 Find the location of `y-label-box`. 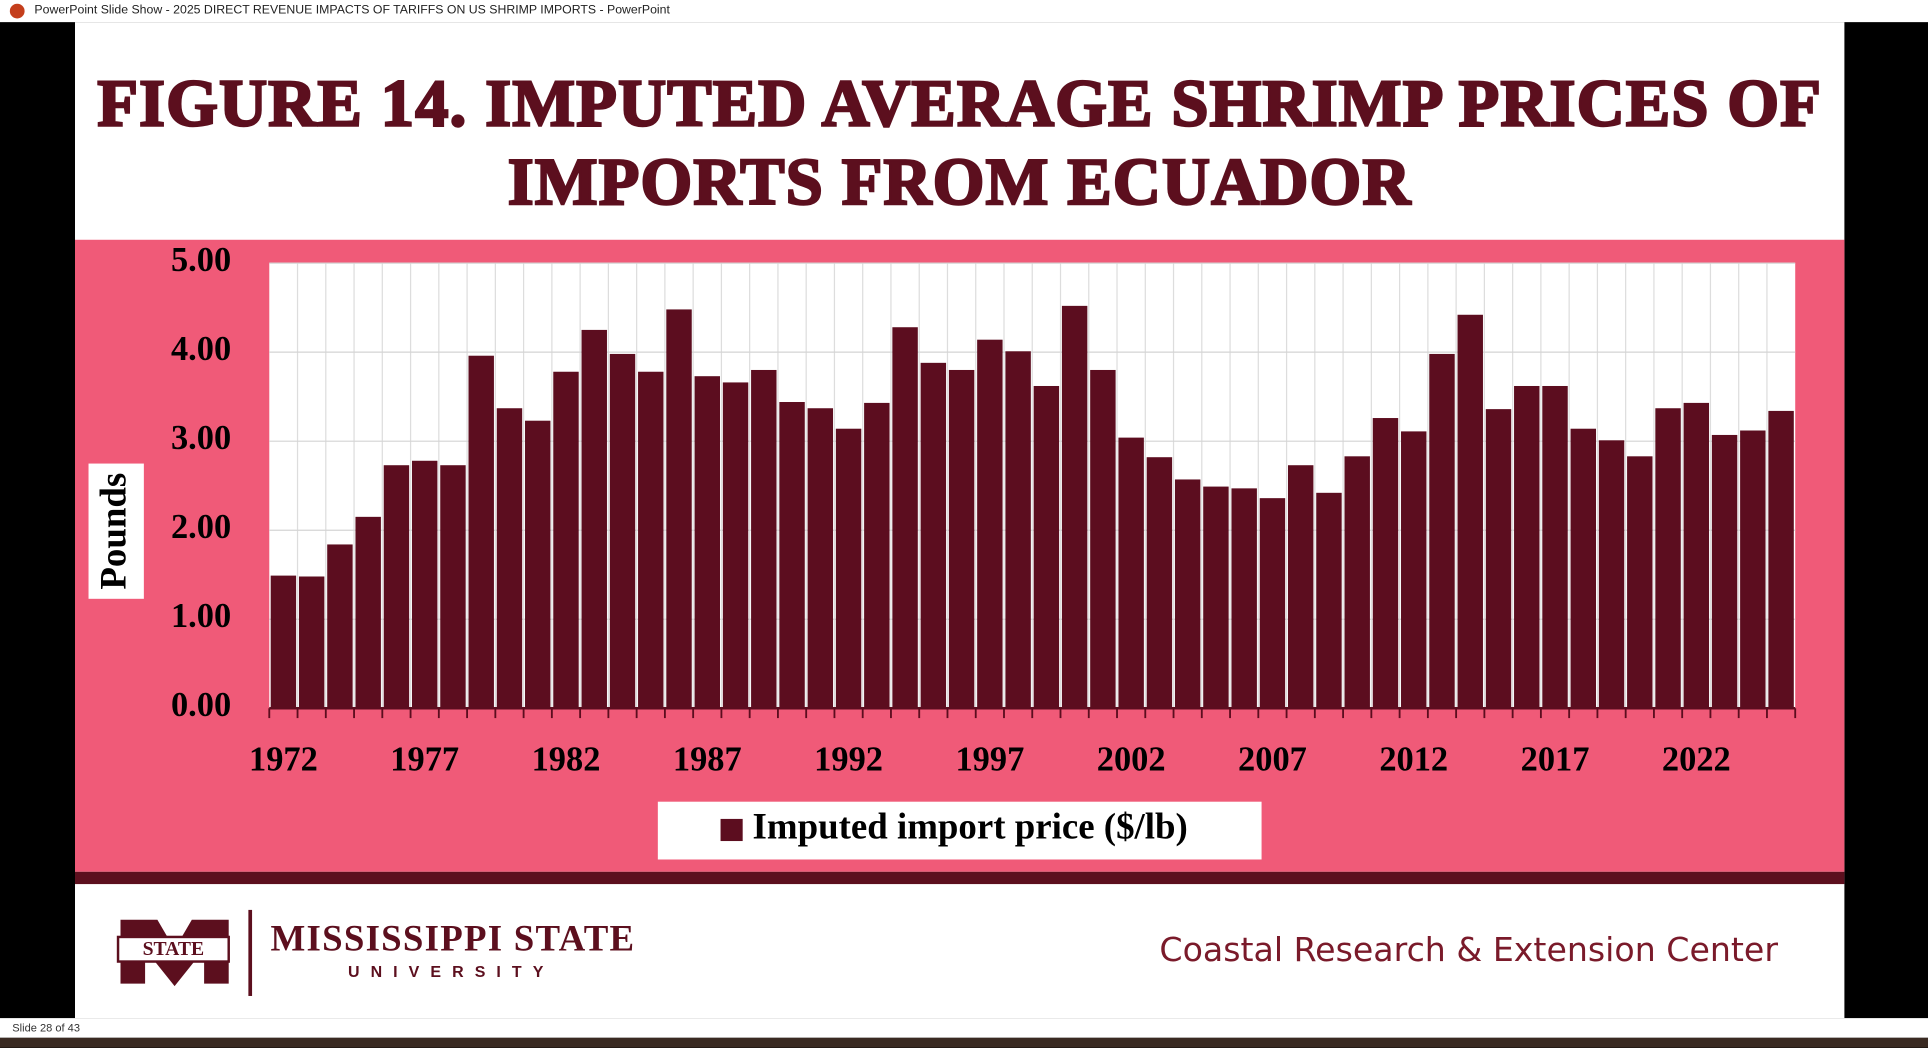

y-label-box is located at coordinates (116, 531).